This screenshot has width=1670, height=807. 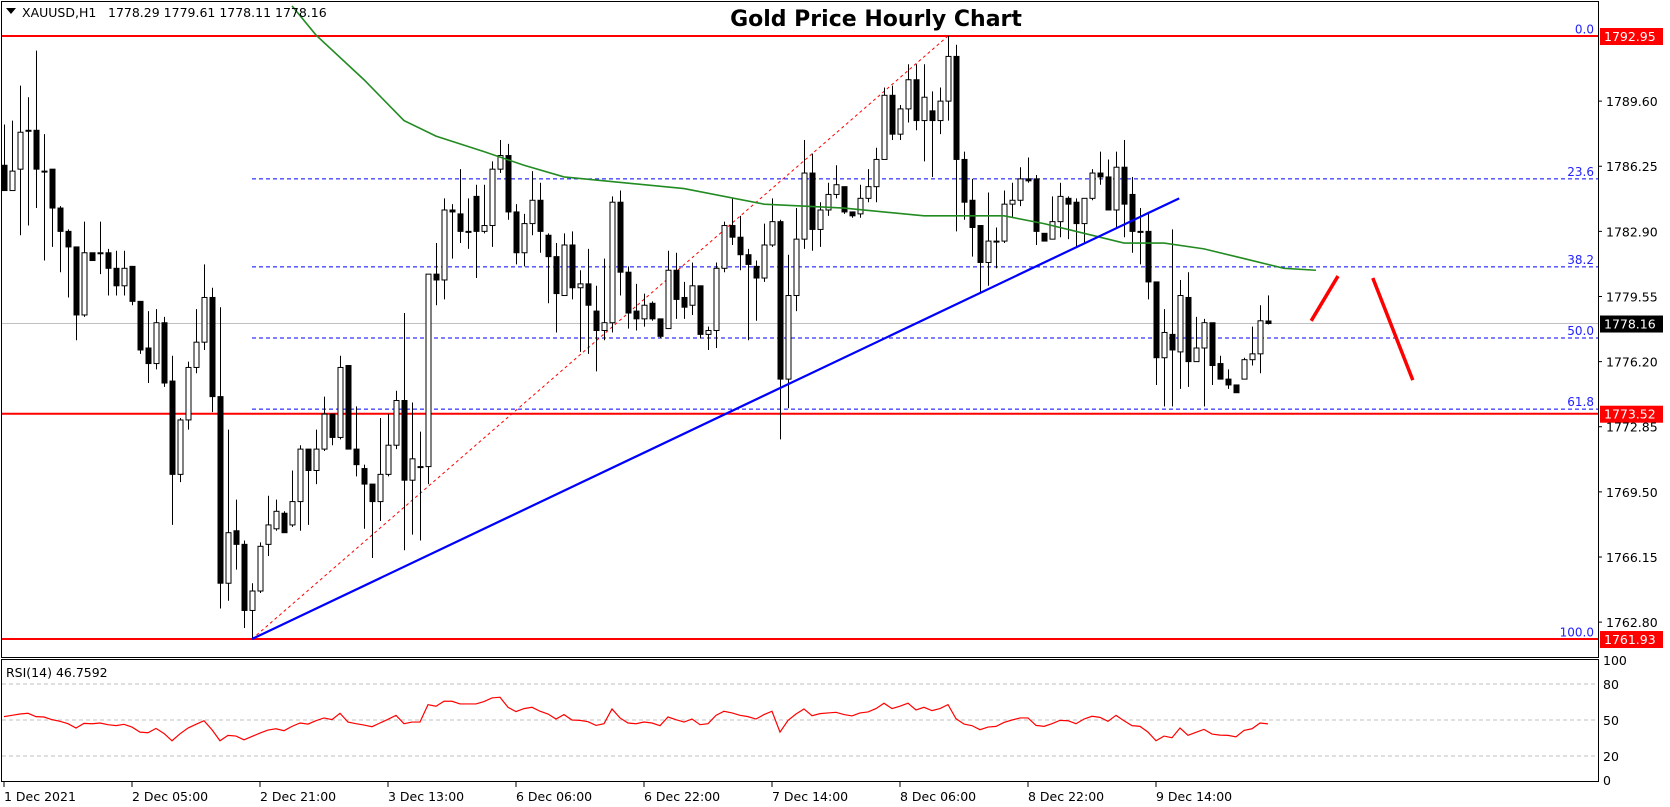 I want to click on current-price-tag, so click(x=1631, y=324).